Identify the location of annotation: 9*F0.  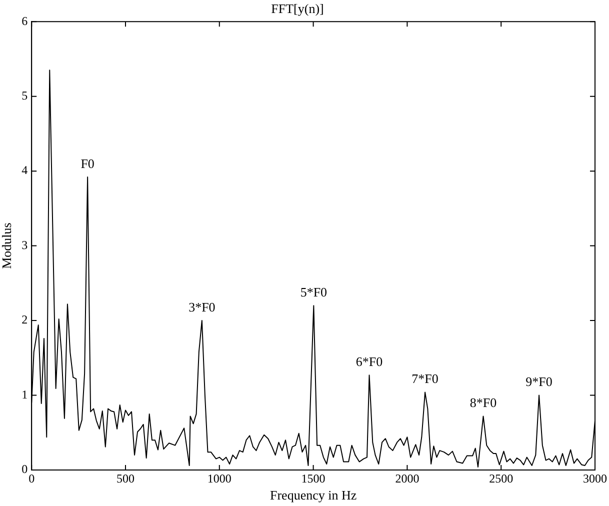
(539, 382).